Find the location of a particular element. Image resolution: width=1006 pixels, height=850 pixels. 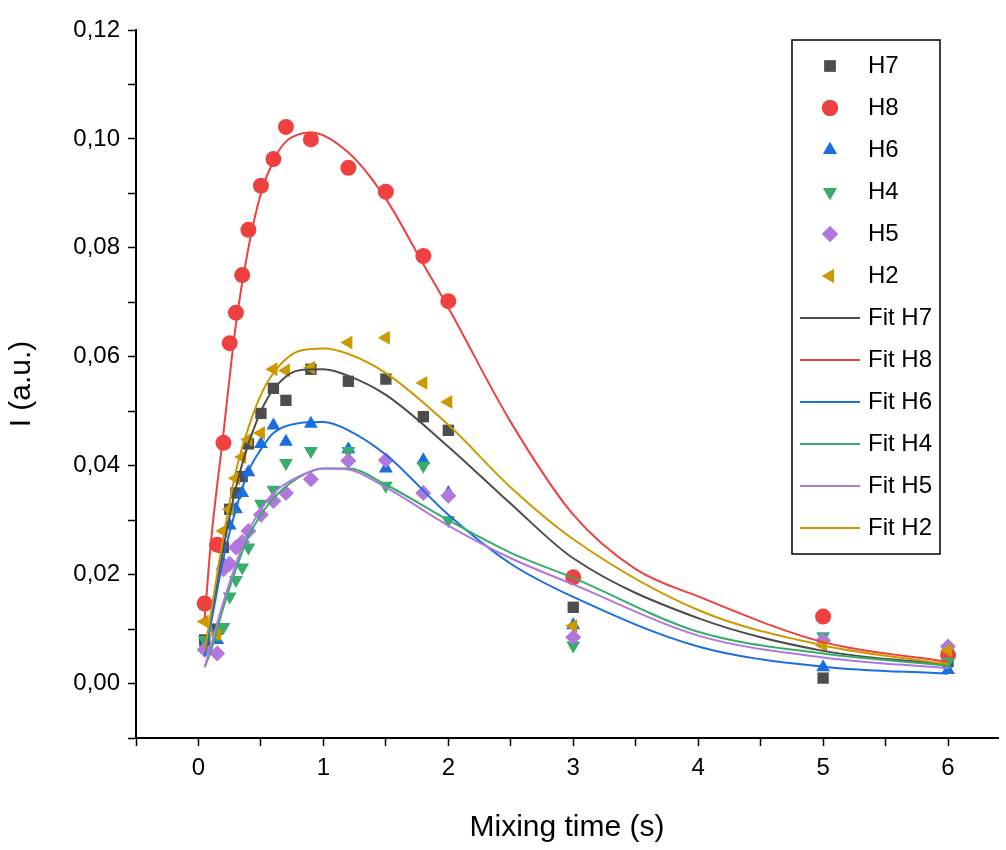

legend-label: H5 is located at coordinates (883, 232).